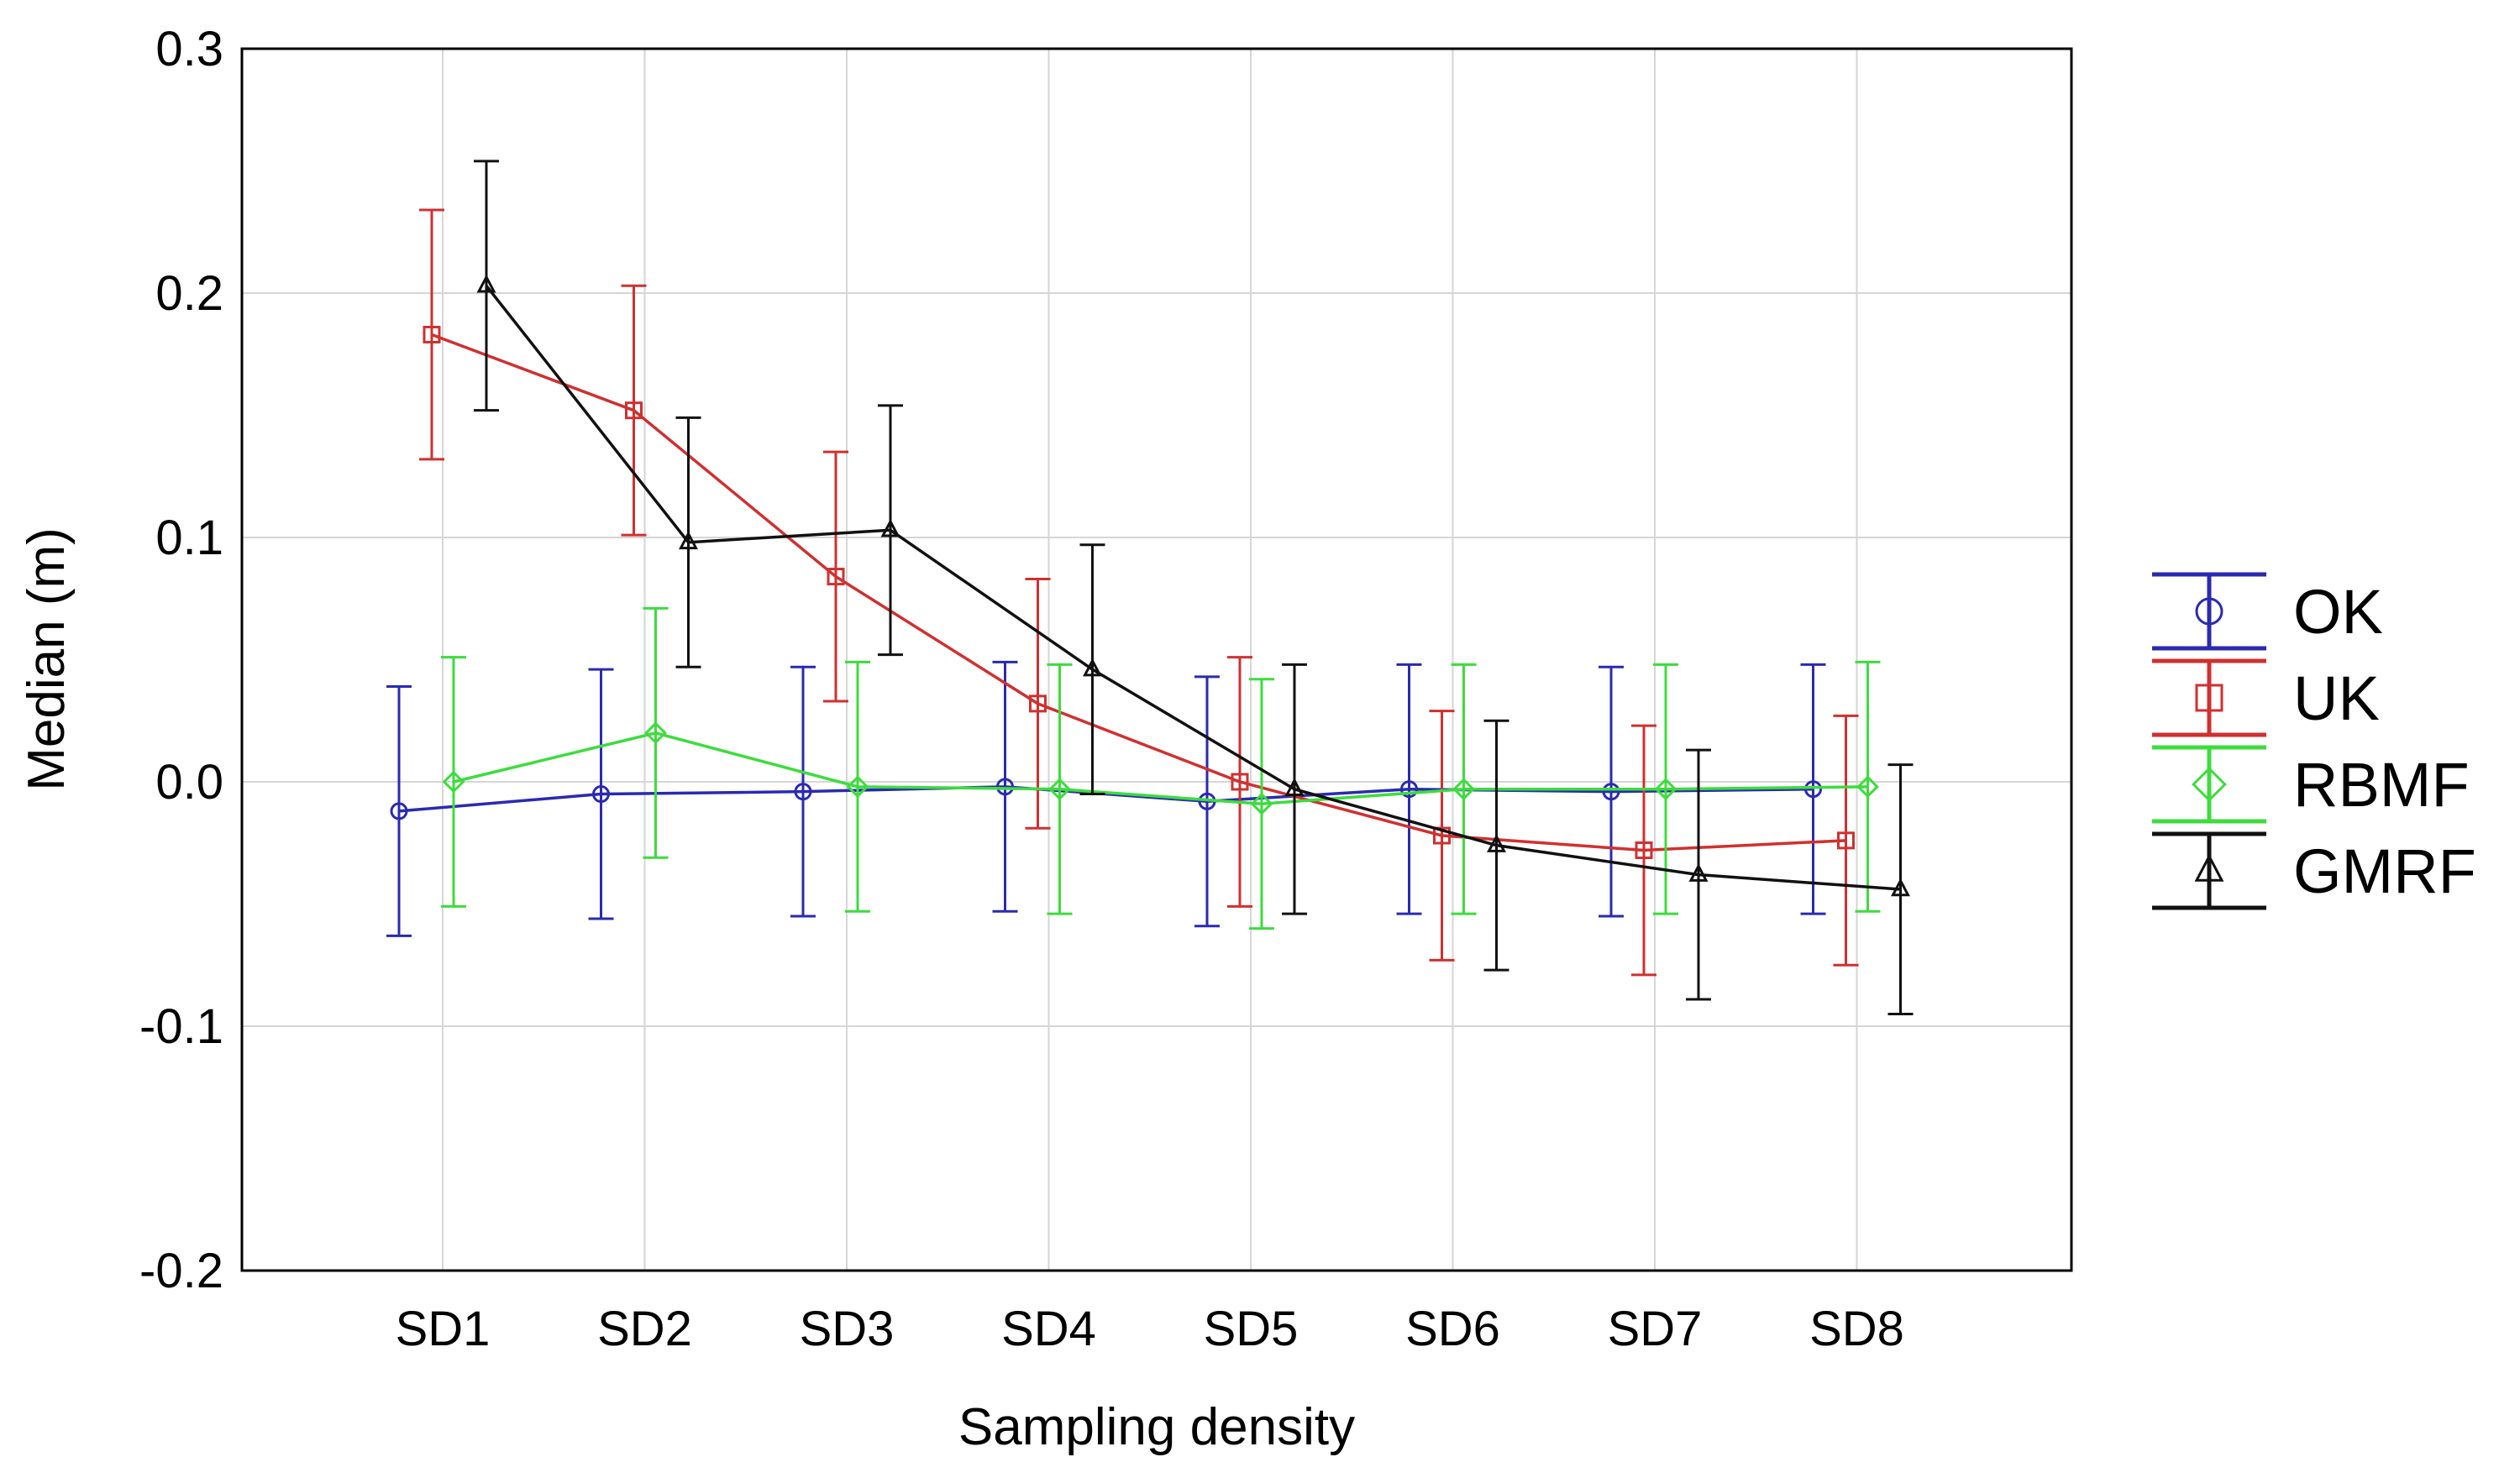 The image size is (2520, 1478). What do you see at coordinates (443, 1329) in the screenshot?
I see `x-tick-label: SD1` at bounding box center [443, 1329].